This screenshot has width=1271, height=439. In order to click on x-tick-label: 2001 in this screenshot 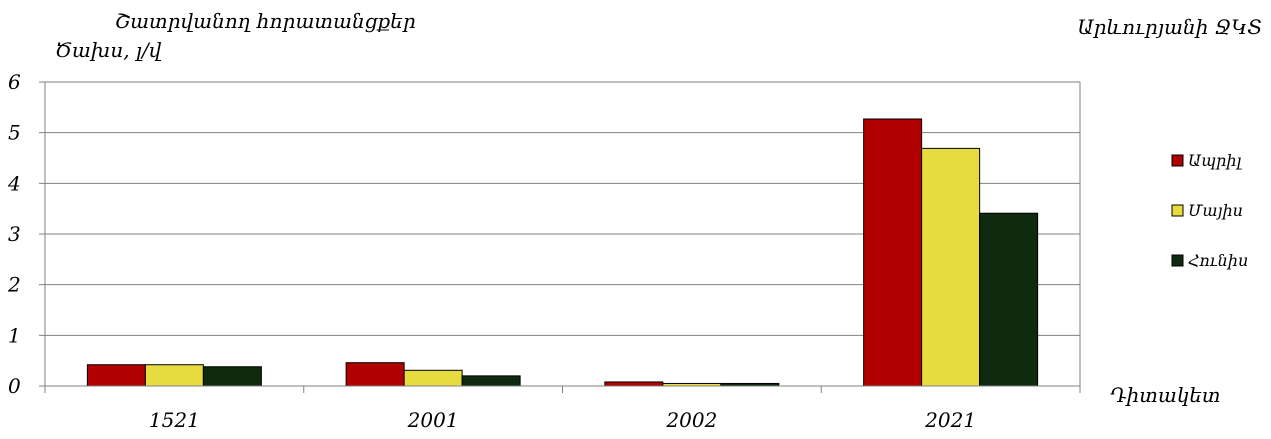, I will do `click(433, 420)`.